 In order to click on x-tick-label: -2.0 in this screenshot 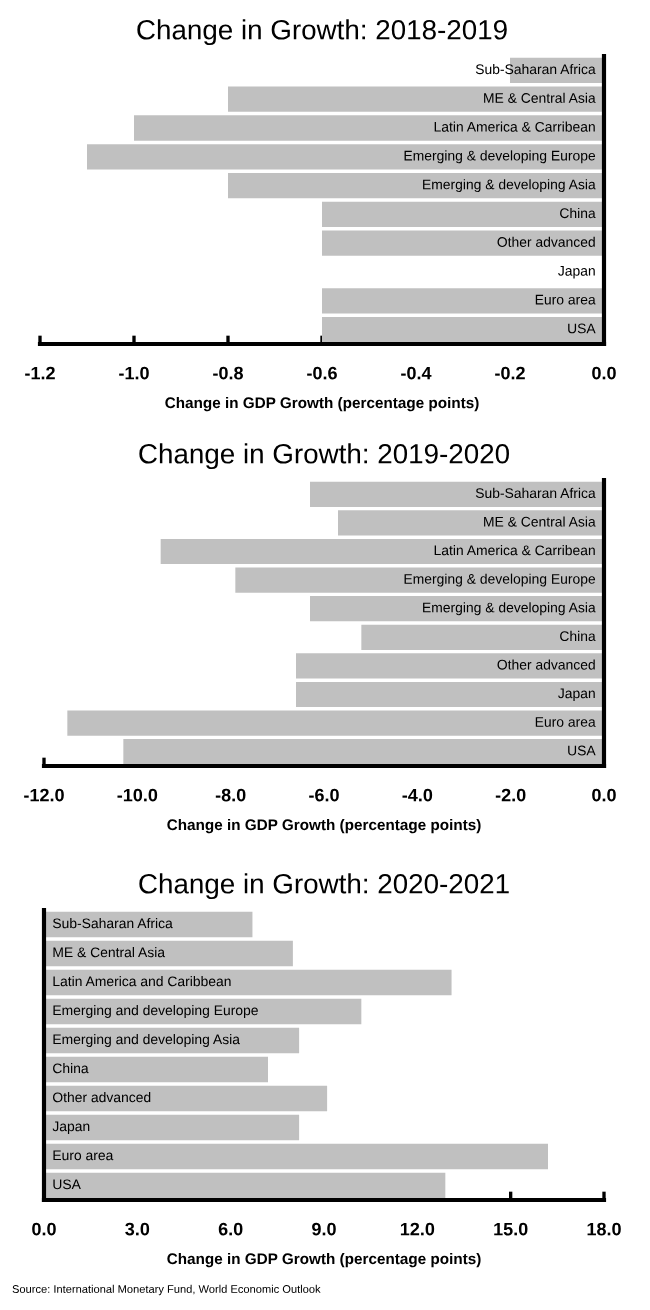, I will do `click(510, 795)`.